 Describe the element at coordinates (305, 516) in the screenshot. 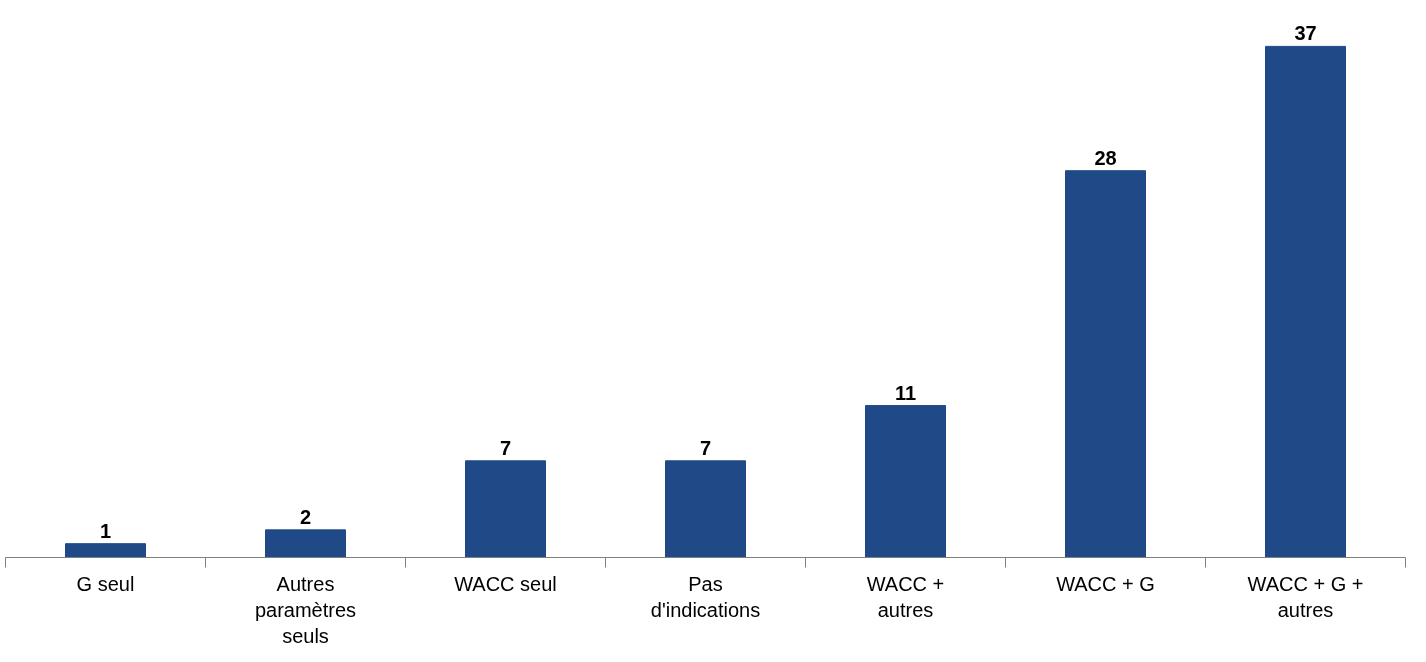

I see `data-label: 2` at that location.